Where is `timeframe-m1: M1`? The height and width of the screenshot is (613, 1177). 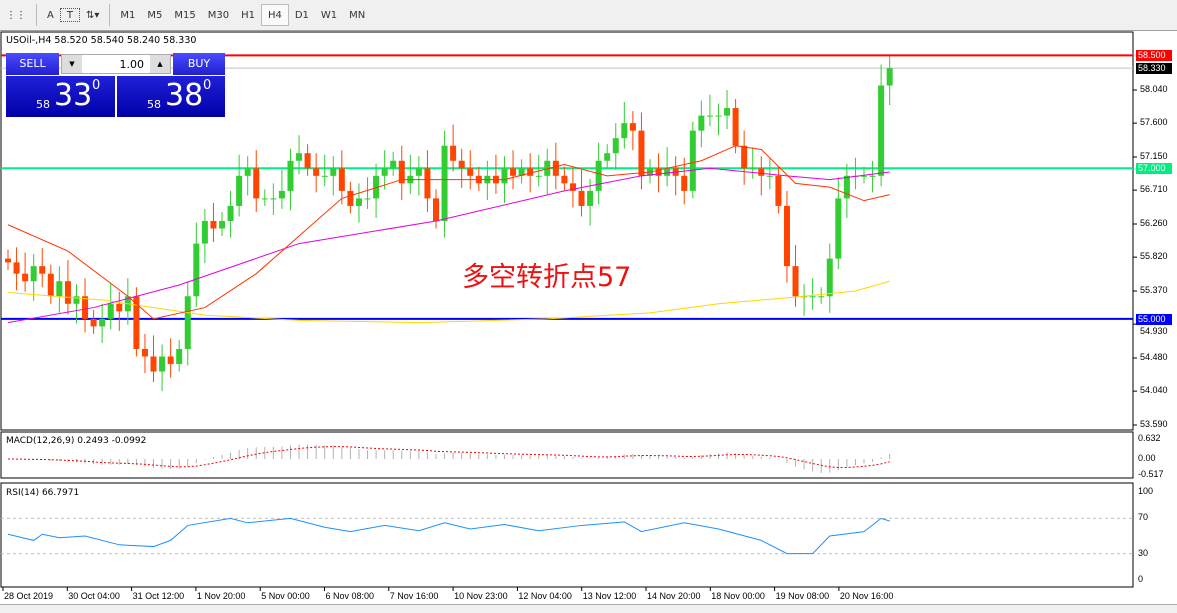
timeframe-m1: M1 is located at coordinates (128, 15).